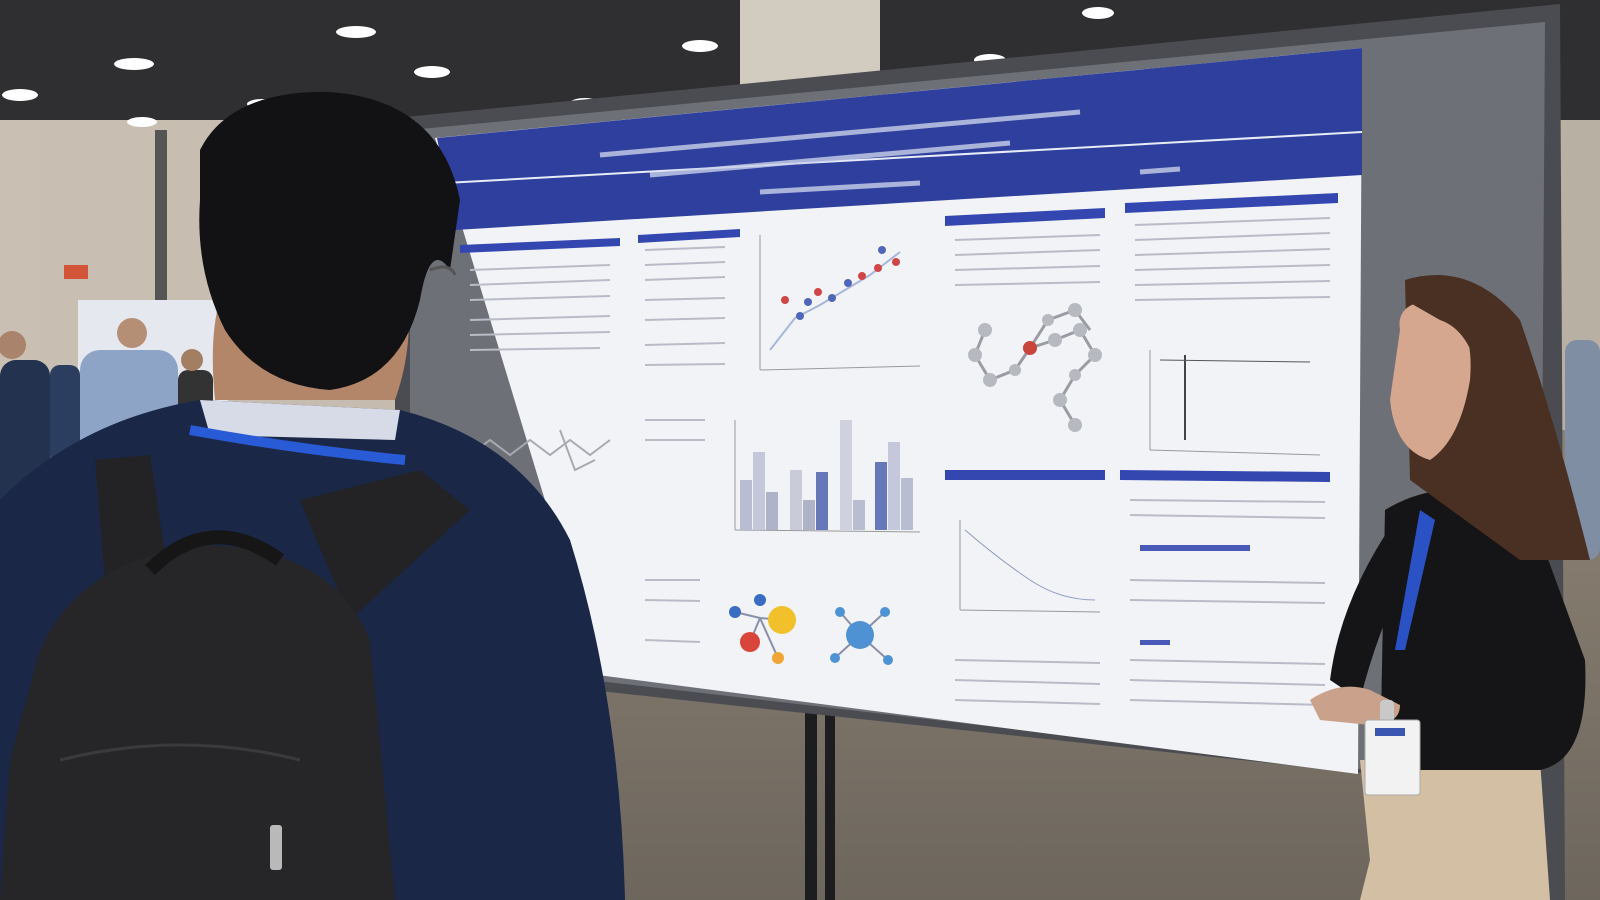 The height and width of the screenshot is (900, 1600). What do you see at coordinates (161, 220) in the screenshot?
I see `column` at bounding box center [161, 220].